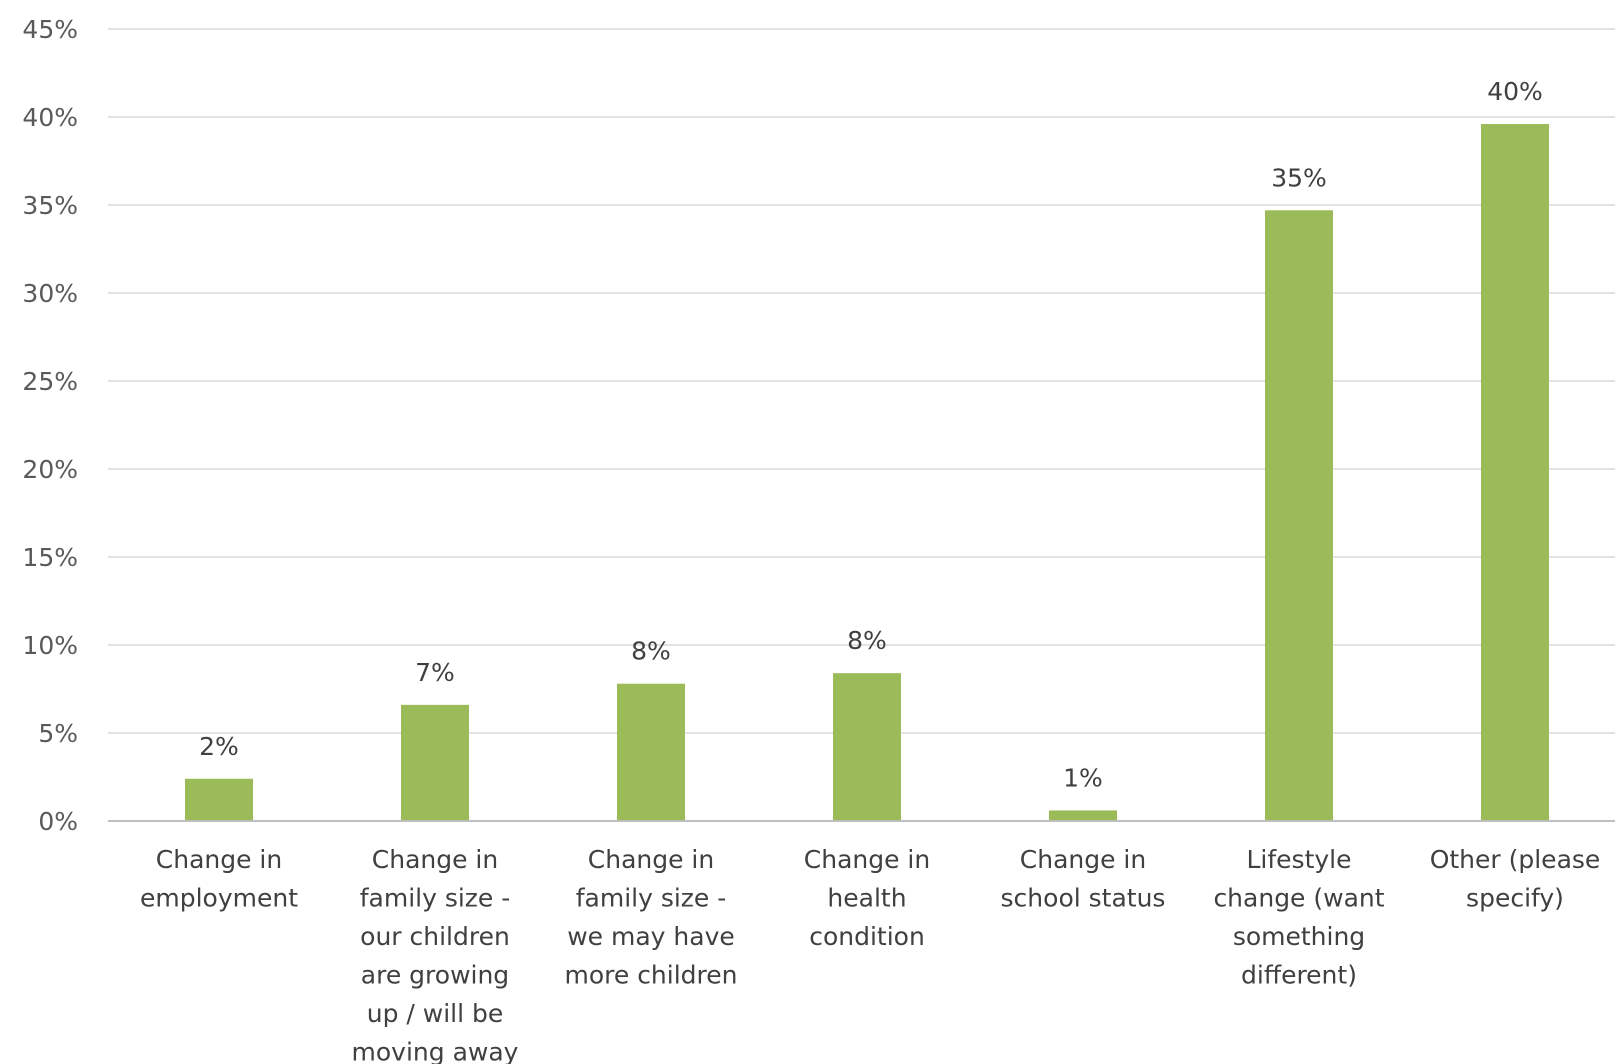 This screenshot has width=1615, height=1064. I want to click on y-axis-ticks: 0% 5% 10% 15% 20% 25% 30% 35% 40% 45%, so click(50, 425).